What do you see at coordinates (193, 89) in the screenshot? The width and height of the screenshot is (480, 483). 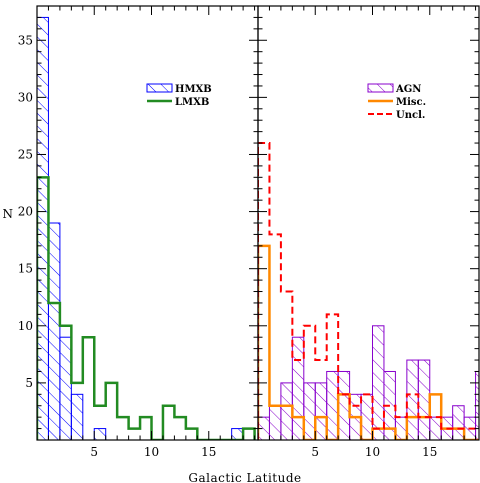 I see `legend-label-hmxb: HMXB` at bounding box center [193, 89].